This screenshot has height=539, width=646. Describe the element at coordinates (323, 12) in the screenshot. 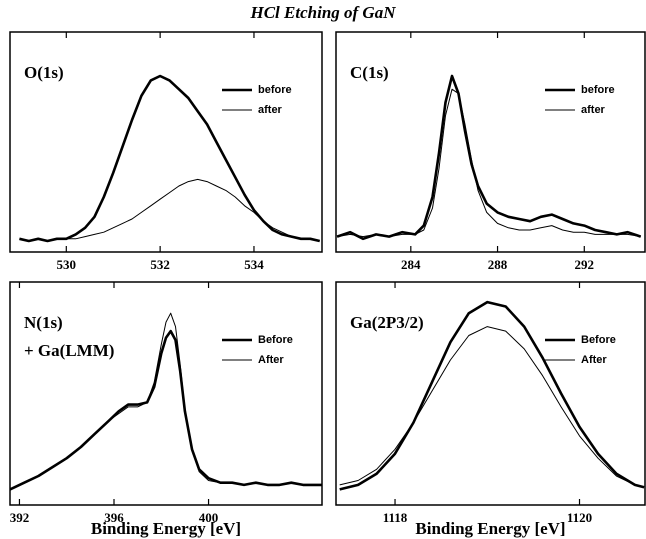

I see `figure-title: HCl Etching of GaN` at that location.